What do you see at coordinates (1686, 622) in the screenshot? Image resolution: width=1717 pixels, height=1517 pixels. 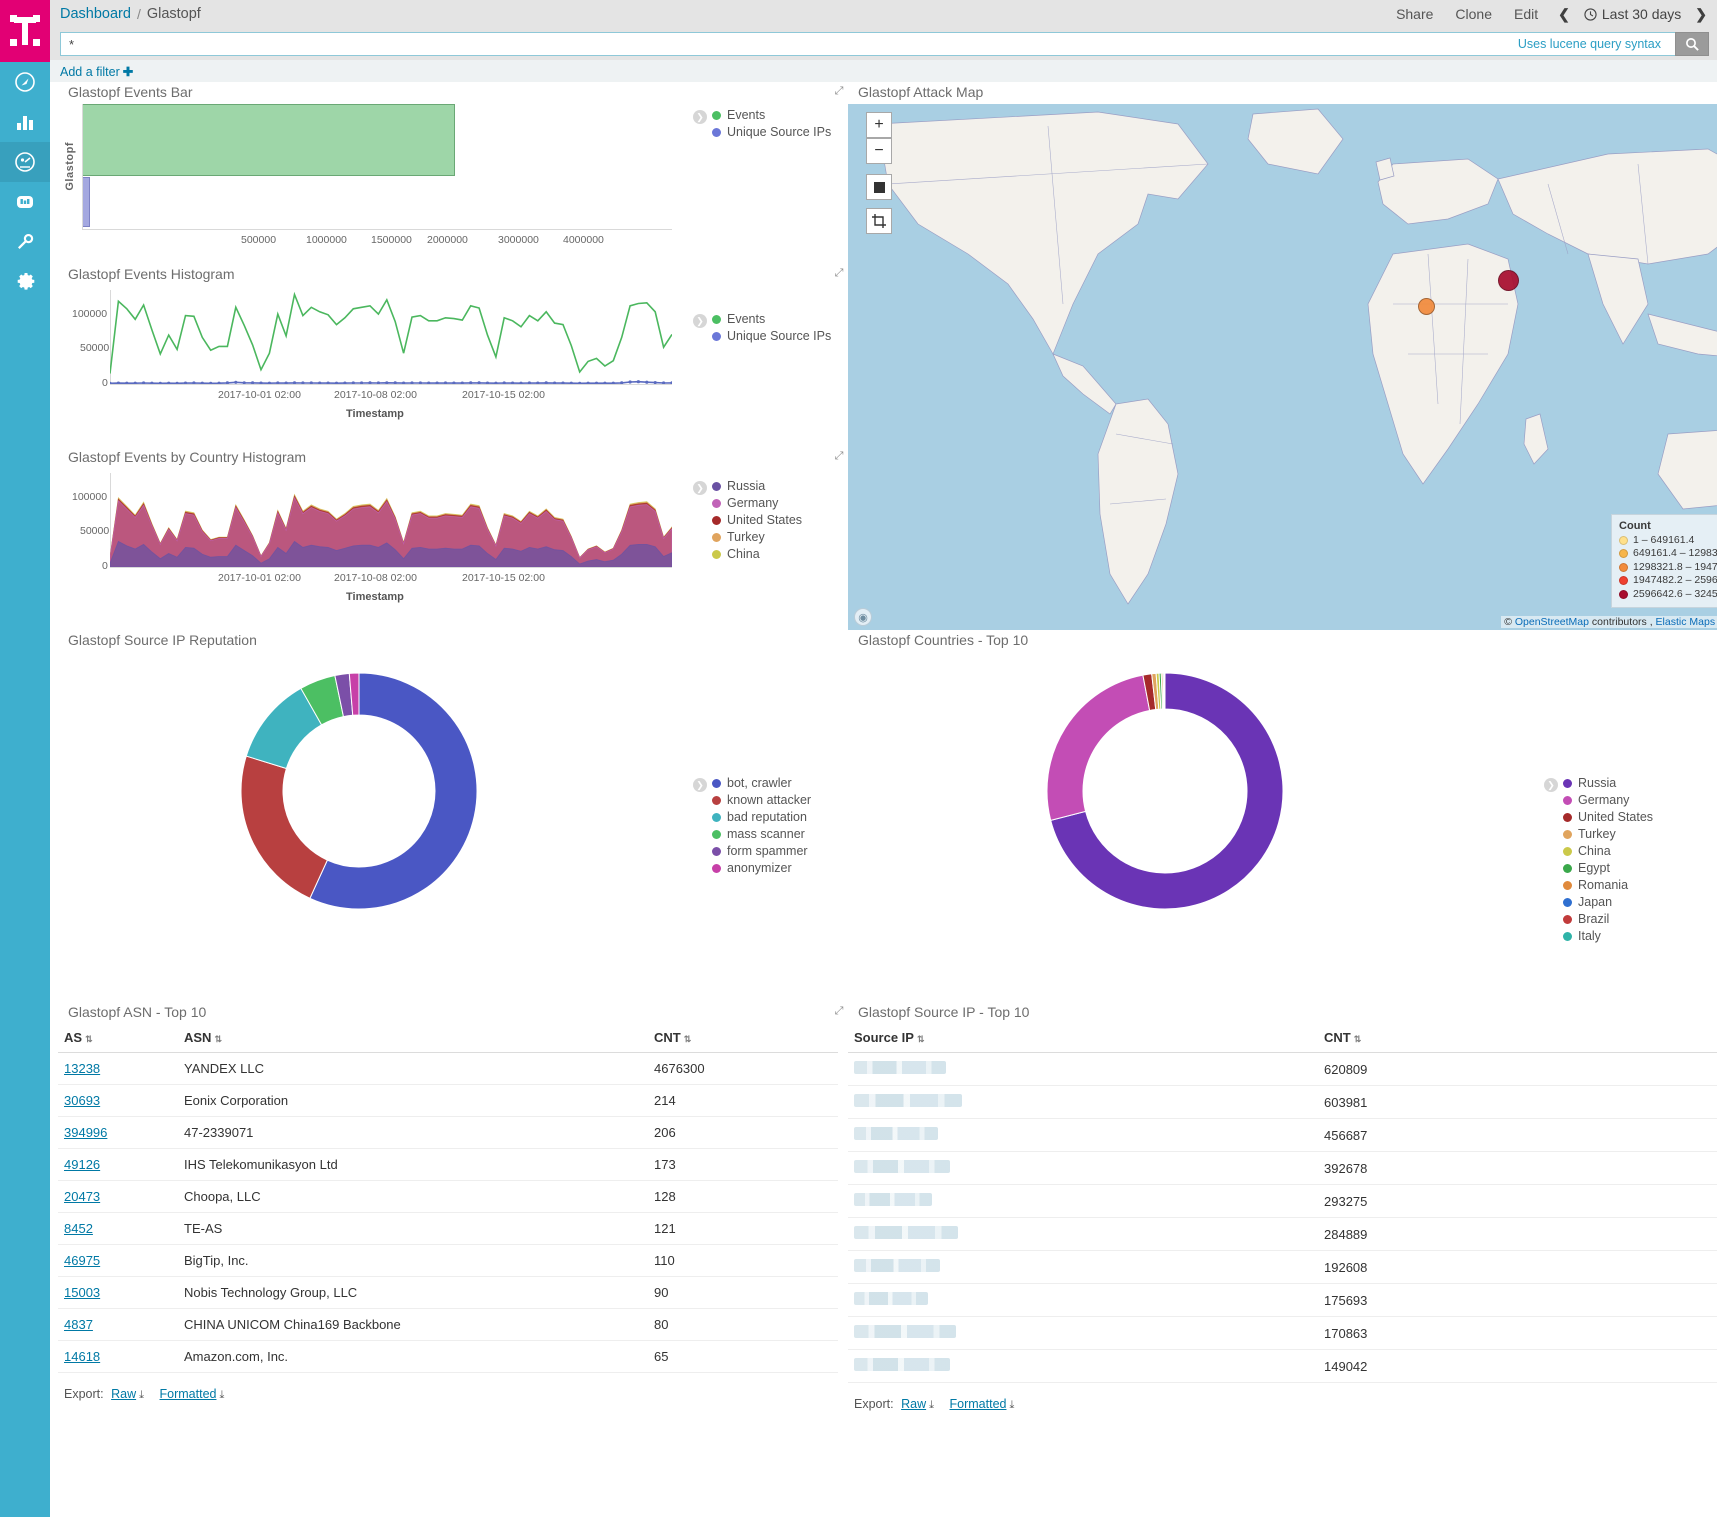 I see `elastic-maps-service-link: Elastic Maps Service` at bounding box center [1686, 622].